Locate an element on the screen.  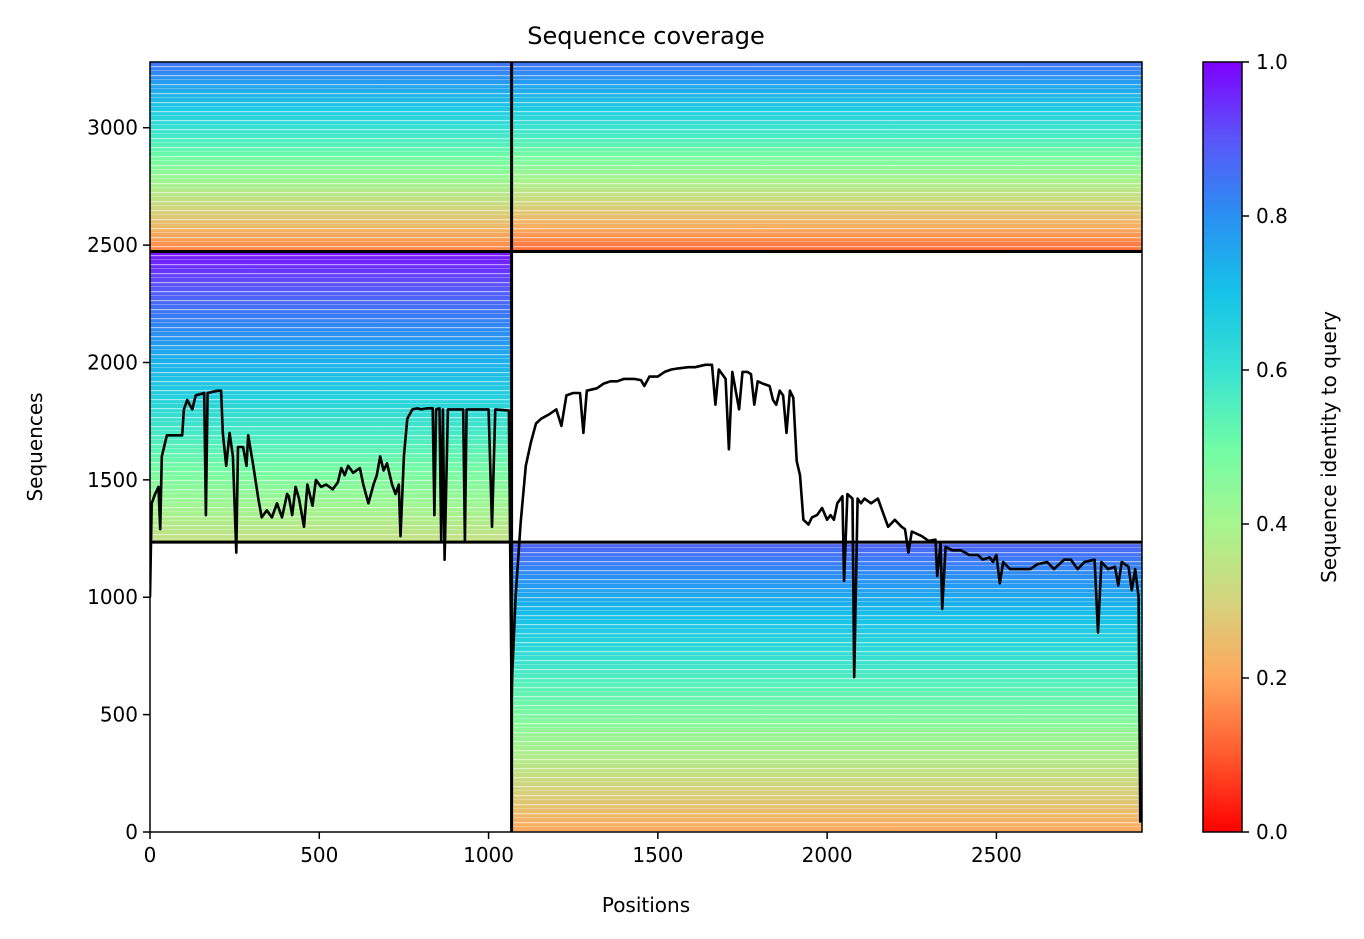
colorbar-tick-label: 1.0 is located at coordinates (1272, 62).